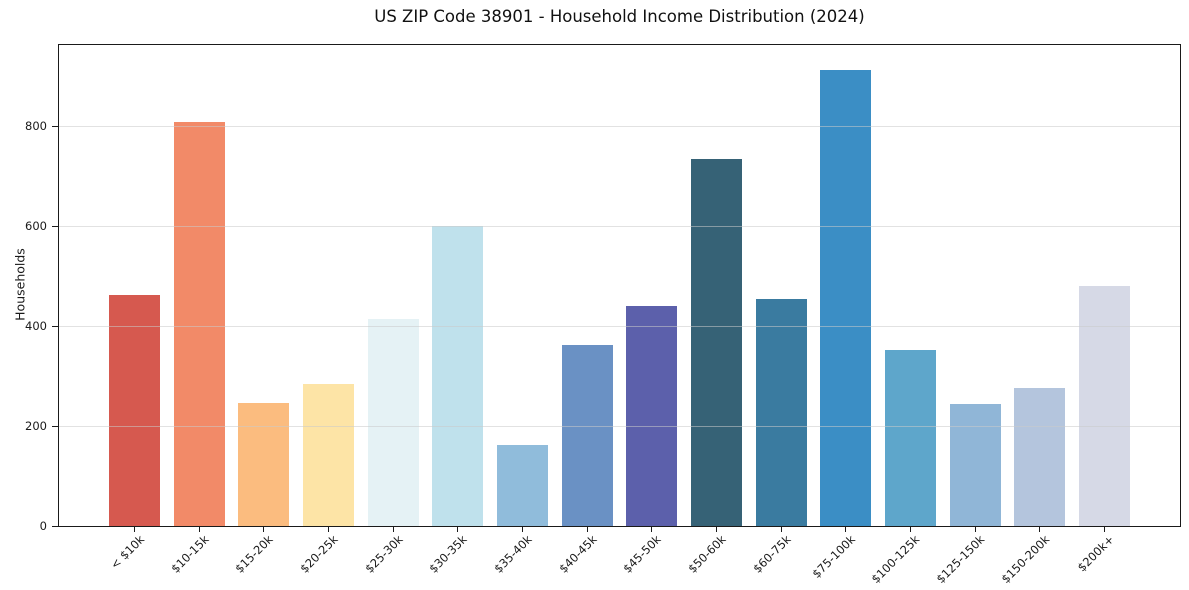  Describe the element at coordinates (642, 554) in the screenshot. I see `x-tick-label: $45-50k` at that location.